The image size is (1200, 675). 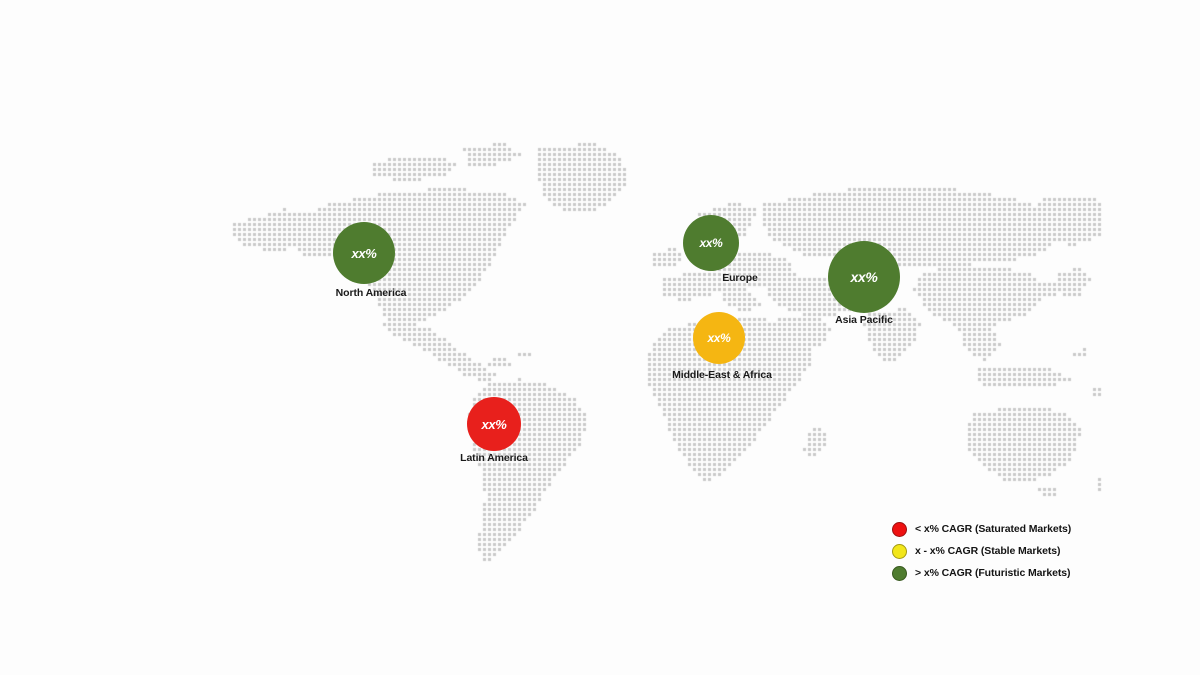 I want to click on region-value-europe: xx%, so click(x=711, y=243).